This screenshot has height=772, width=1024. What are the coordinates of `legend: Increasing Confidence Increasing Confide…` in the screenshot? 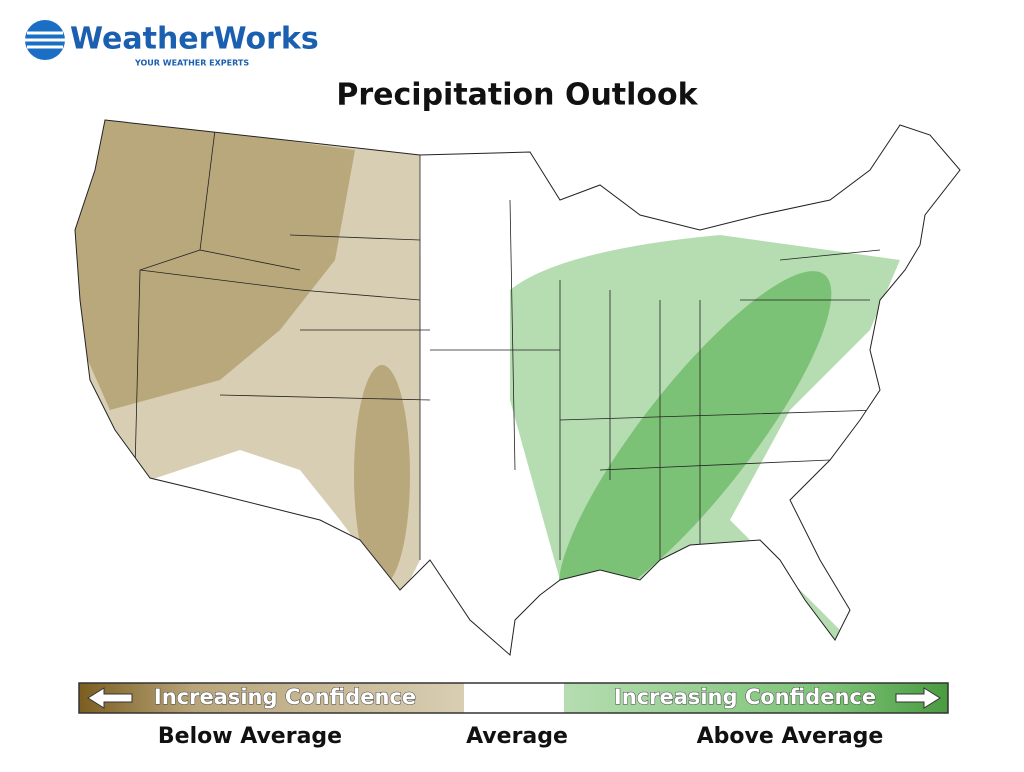 It's located at (513, 715).